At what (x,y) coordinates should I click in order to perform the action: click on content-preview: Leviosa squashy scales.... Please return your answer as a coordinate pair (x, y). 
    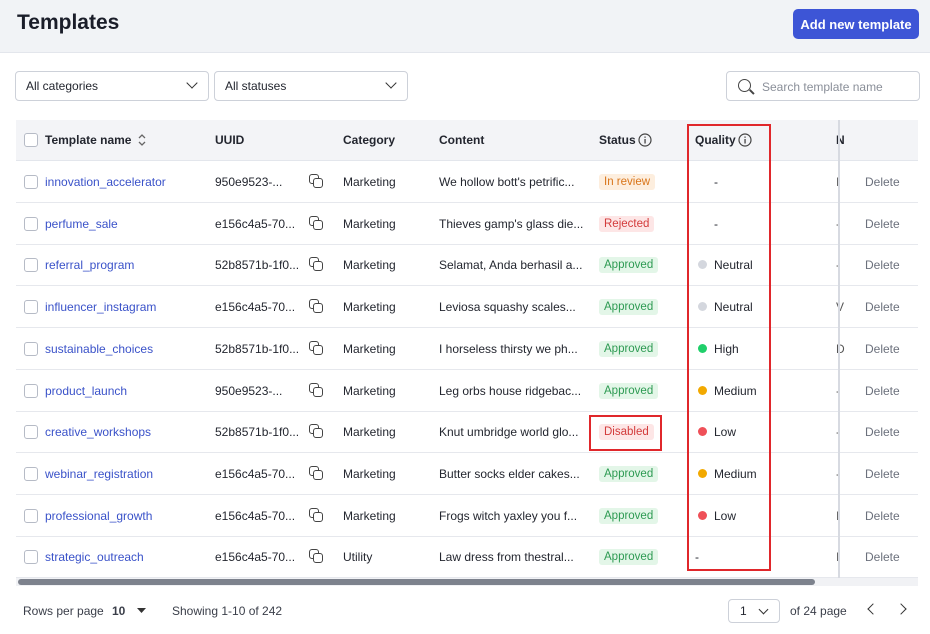
    Looking at the image, I should click on (507, 307).